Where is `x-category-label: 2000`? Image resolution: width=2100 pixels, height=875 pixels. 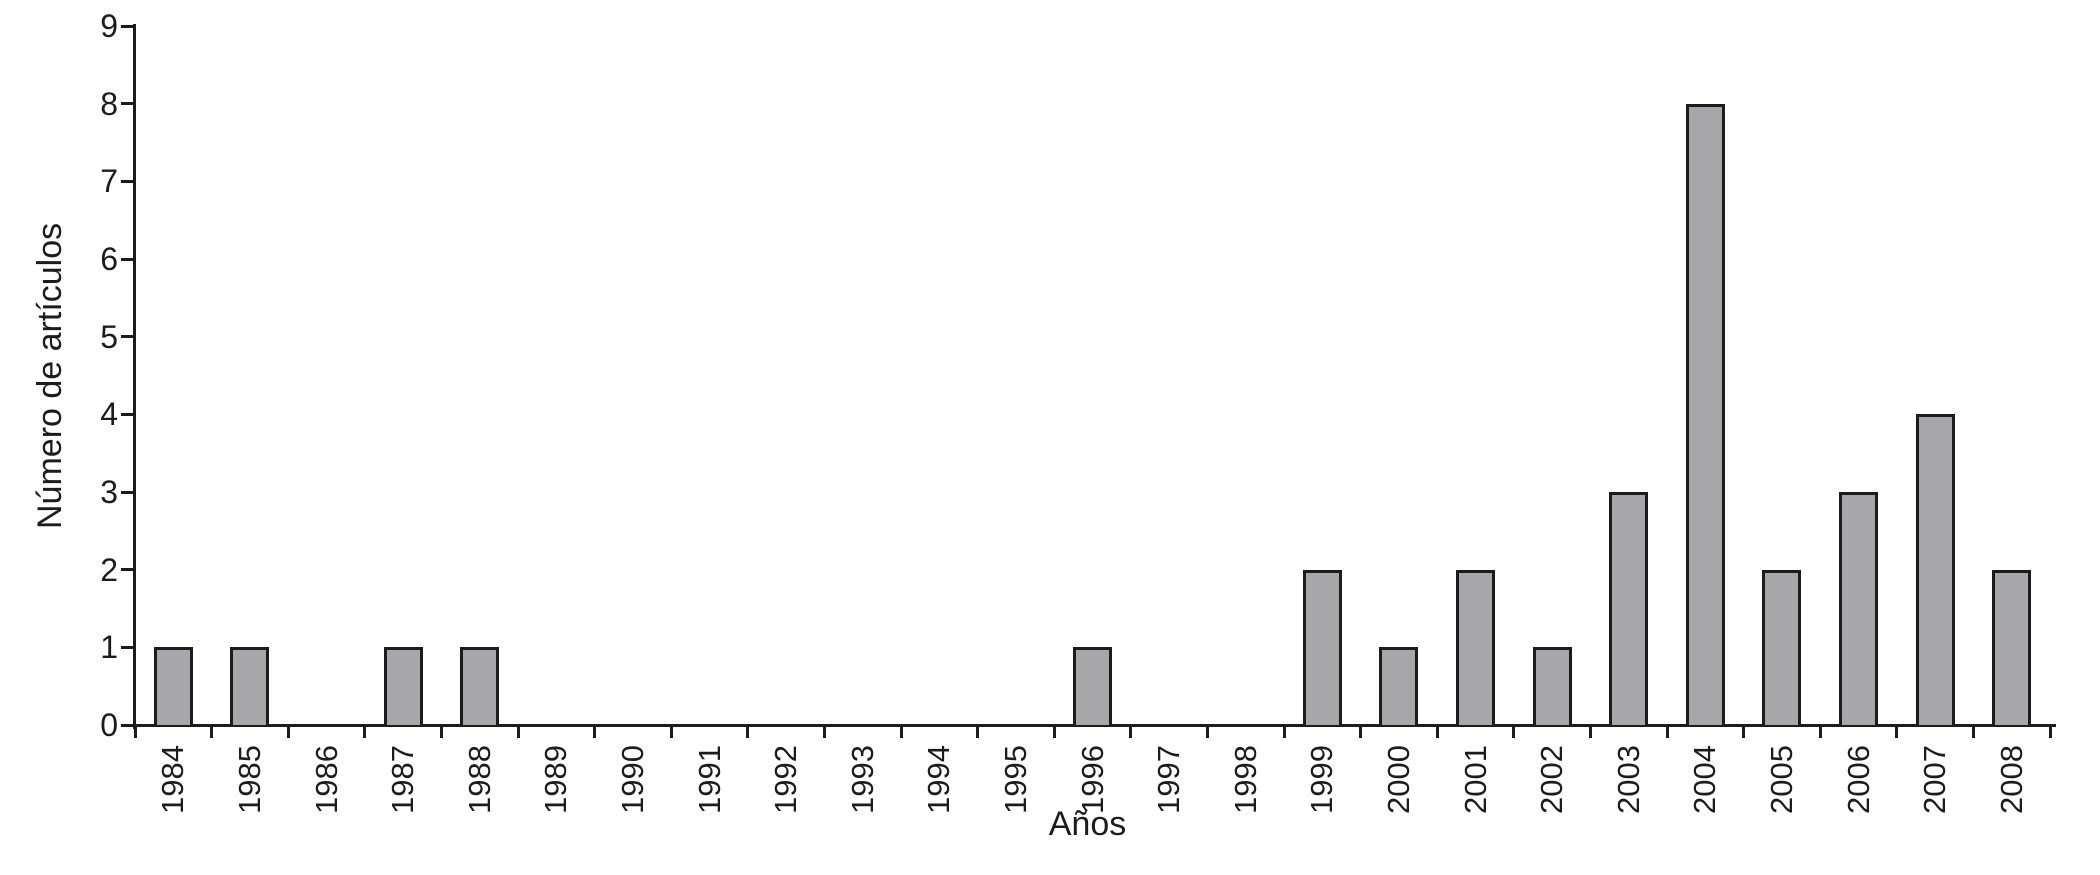
x-category-label: 2000 is located at coordinates (1398, 779).